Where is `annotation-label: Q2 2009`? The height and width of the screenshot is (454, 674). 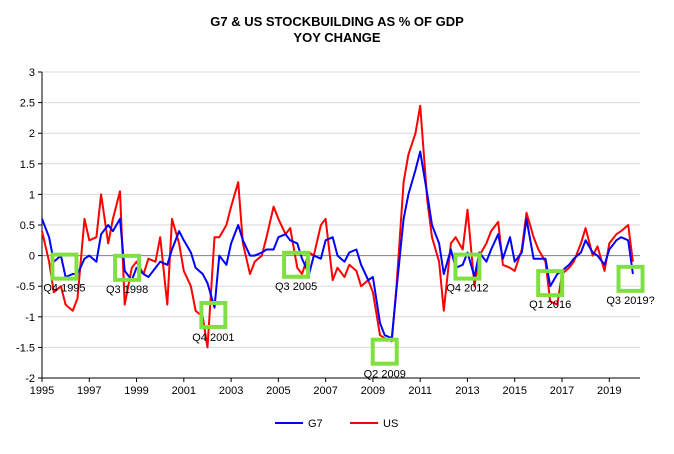
annotation-label: Q2 2009 is located at coordinates (385, 375).